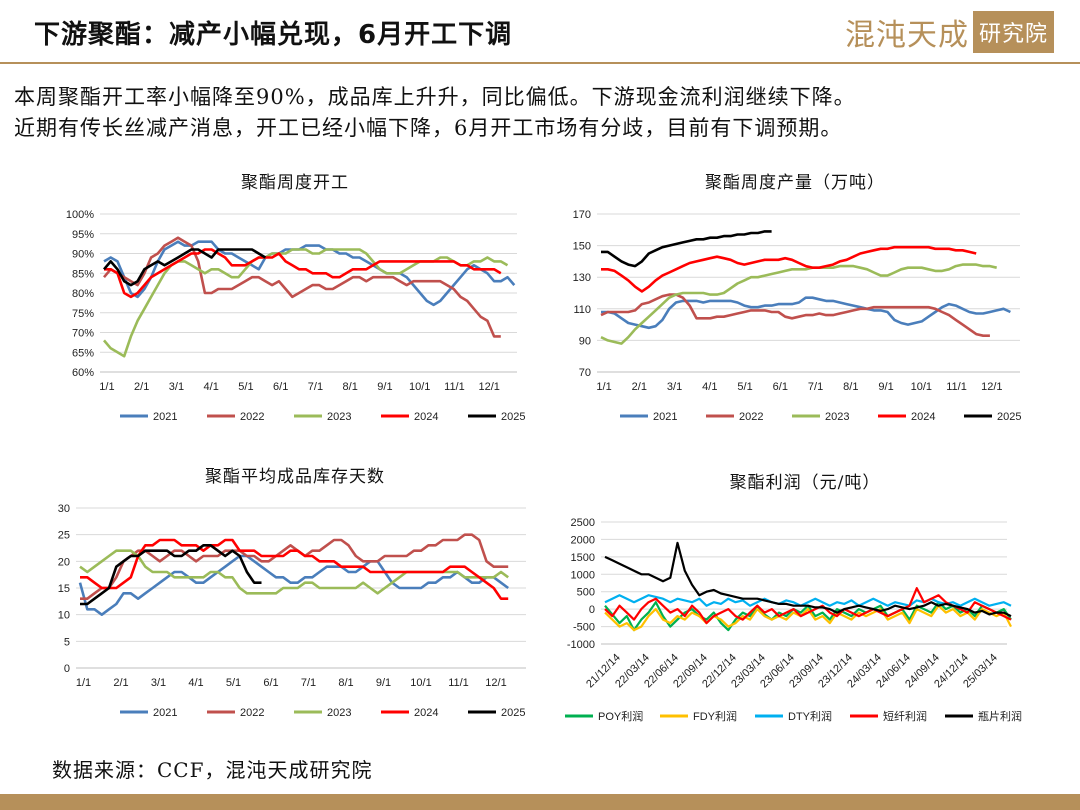 The height and width of the screenshot is (810, 1080). I want to click on legend-label: 瓶片利润, so click(1000, 716).